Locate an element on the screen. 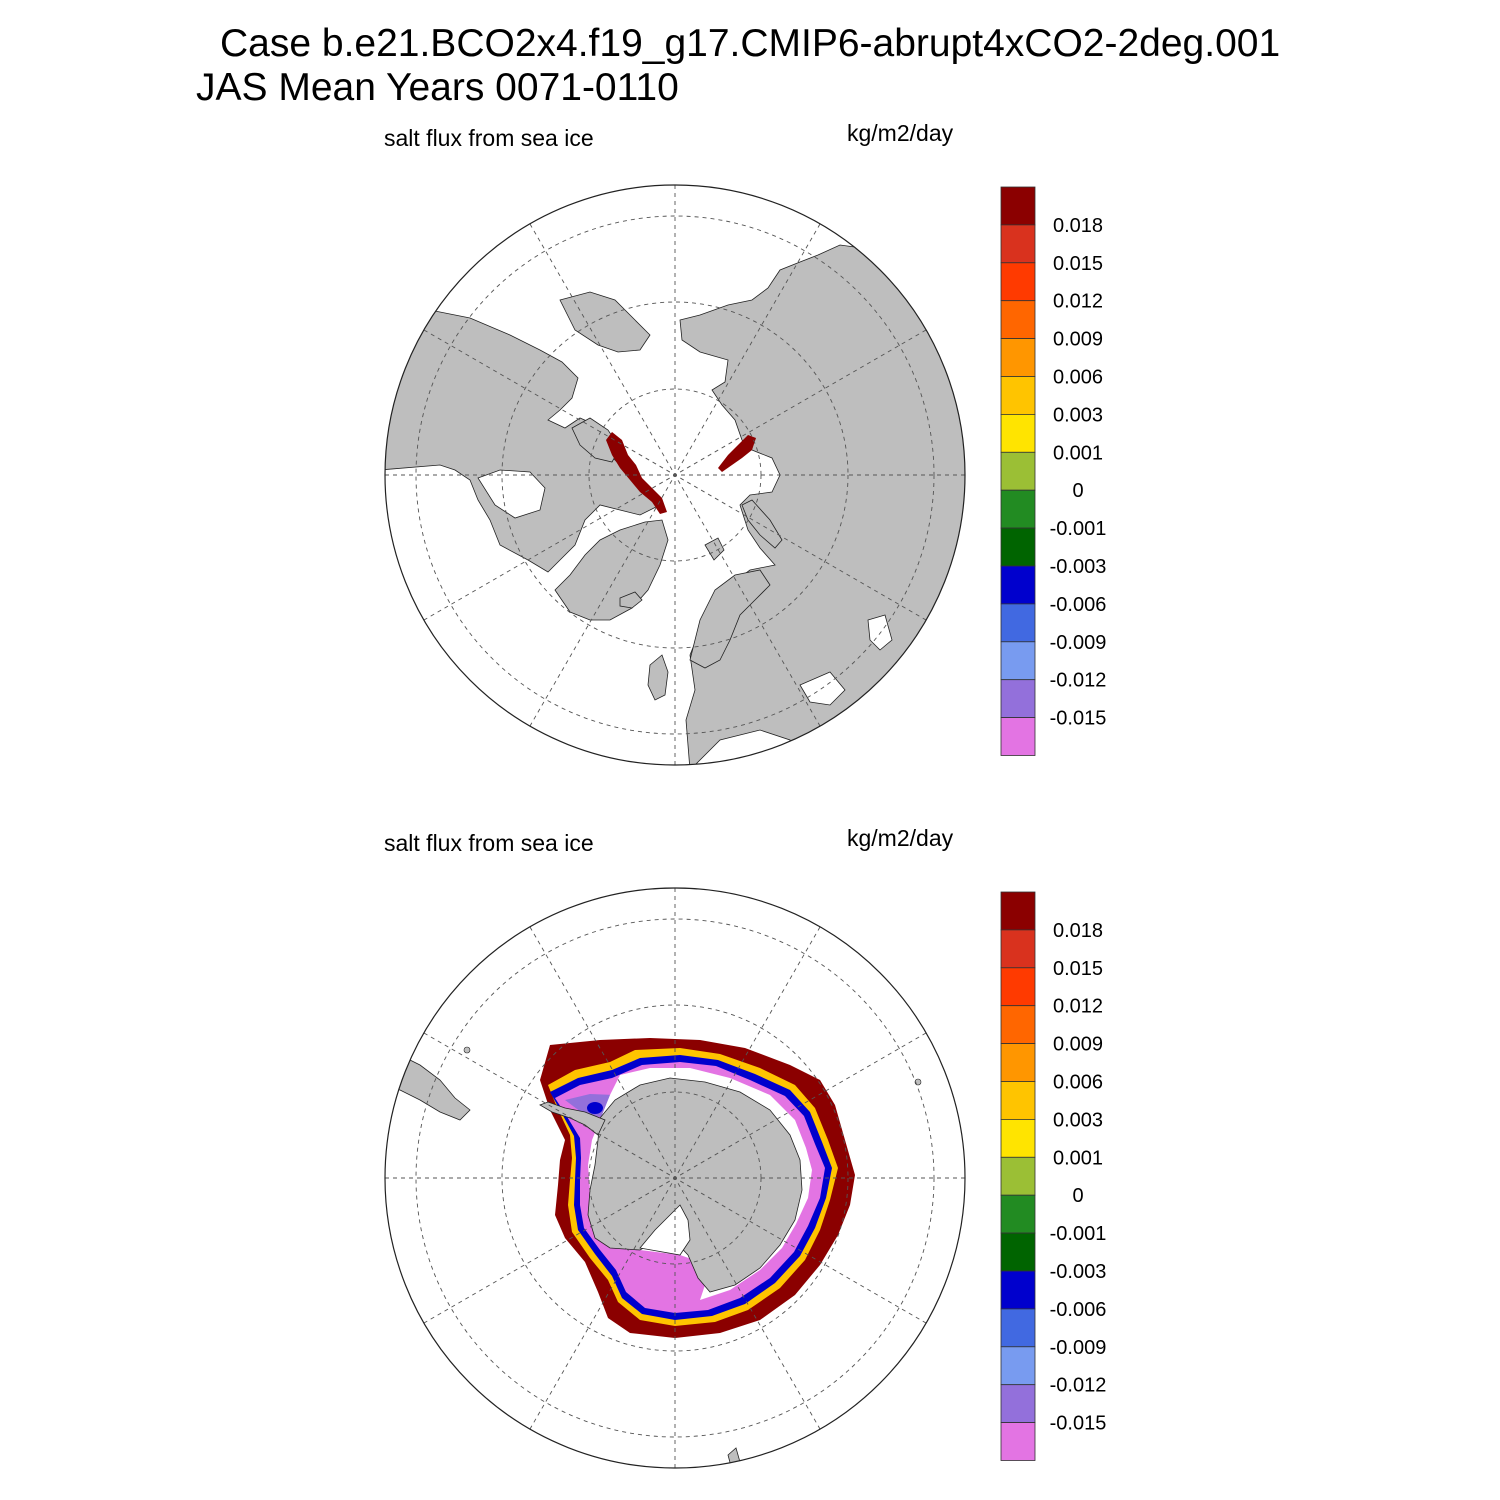 The width and height of the screenshot is (1500, 1500). north-colorbar-label: 0.003 is located at coordinates (1078, 415).